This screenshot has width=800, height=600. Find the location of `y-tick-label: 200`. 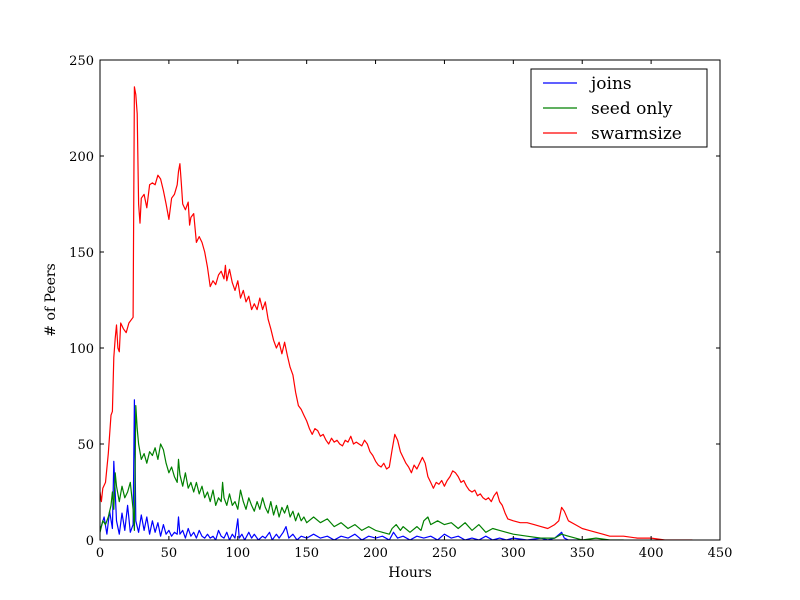

y-tick-label: 200 is located at coordinates (81, 157).